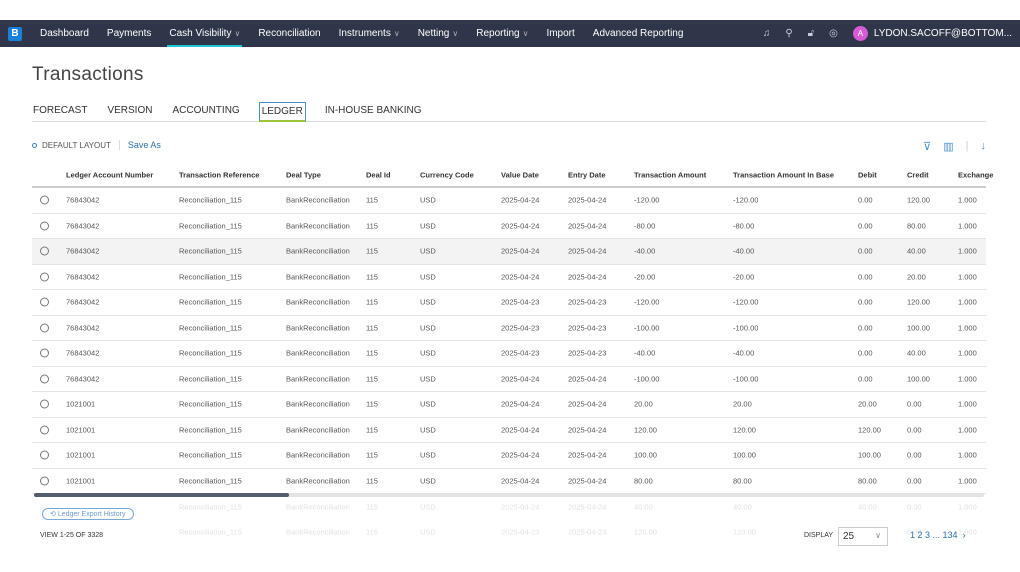 The height and width of the screenshot is (572, 1020). What do you see at coordinates (303, 174) in the screenshot?
I see `column-header: Deal Type` at bounding box center [303, 174].